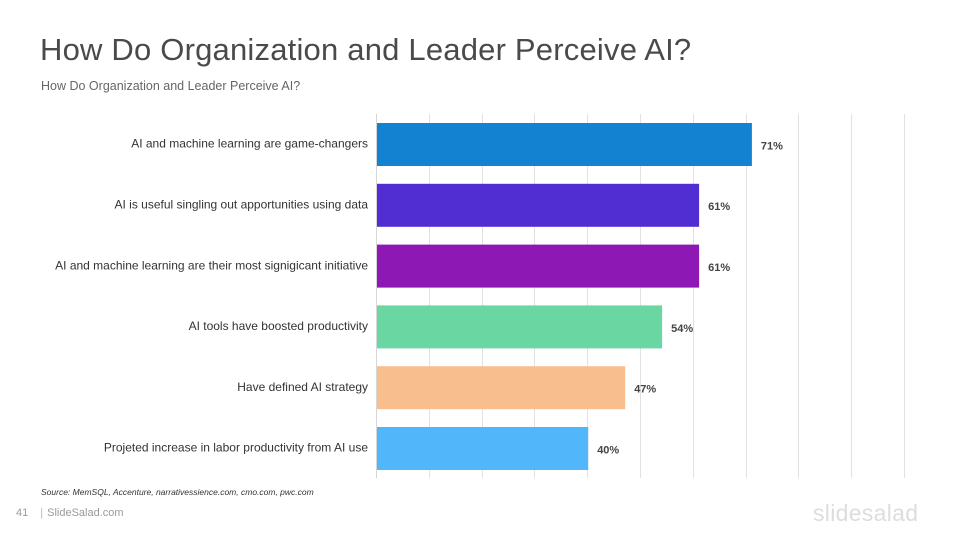 This screenshot has width=960, height=540. Describe the element at coordinates (85, 513) in the screenshot. I see `footer-brand-link: SlideSalad.com` at that location.